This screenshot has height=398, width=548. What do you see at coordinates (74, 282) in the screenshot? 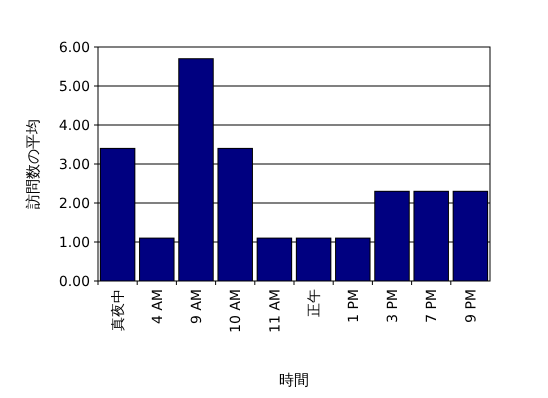
I see `y-tick-label: 0.00` at bounding box center [74, 282].